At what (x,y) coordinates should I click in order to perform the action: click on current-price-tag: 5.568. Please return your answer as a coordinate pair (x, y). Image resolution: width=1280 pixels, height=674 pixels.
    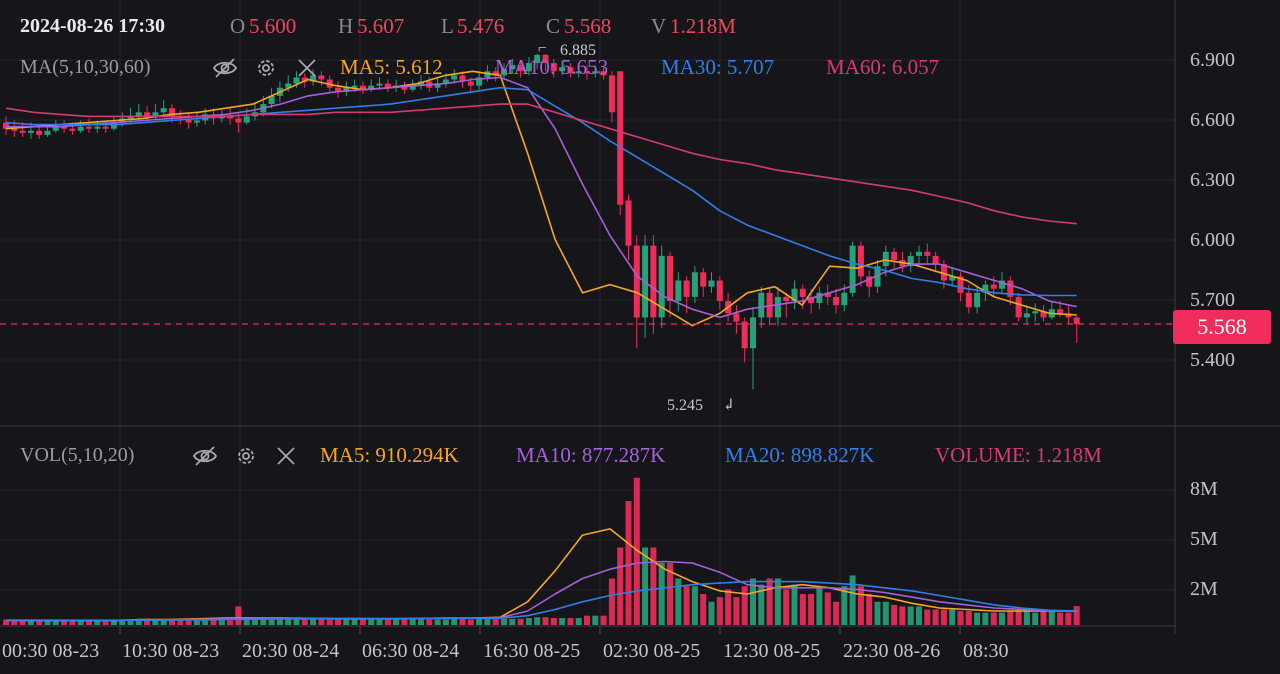
    Looking at the image, I should click on (1222, 327).